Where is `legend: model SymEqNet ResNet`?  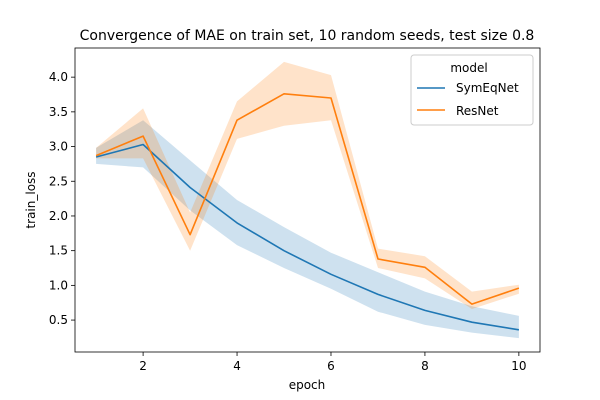
legend: model SymEqNet ResNet is located at coordinates (472, 90).